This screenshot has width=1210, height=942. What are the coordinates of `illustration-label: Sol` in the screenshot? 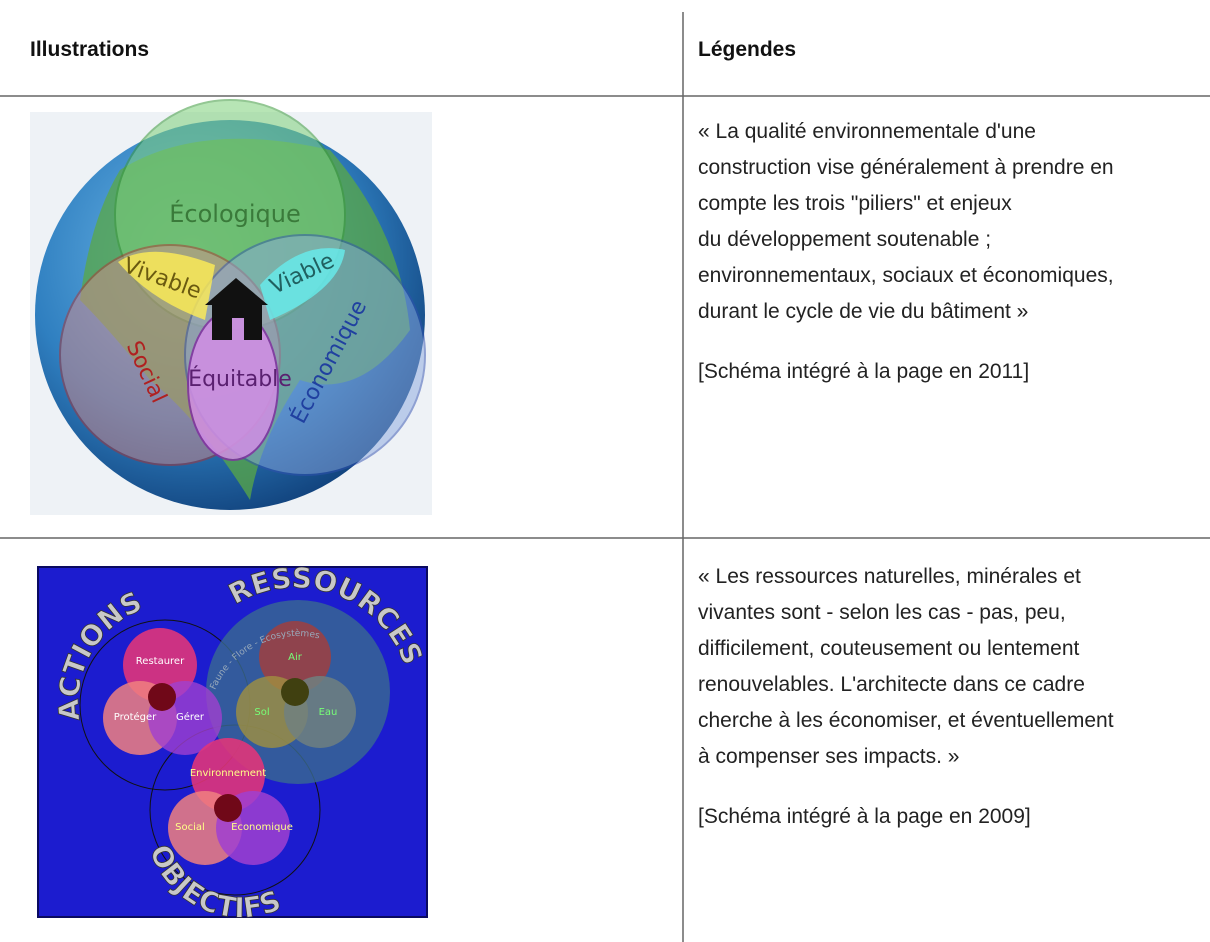 It's located at (261, 712).